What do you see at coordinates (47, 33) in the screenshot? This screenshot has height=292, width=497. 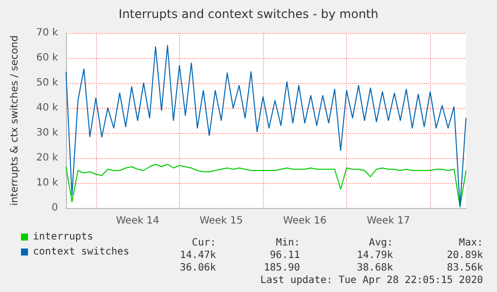 I see `y-tick-label: 70 k` at bounding box center [47, 33].